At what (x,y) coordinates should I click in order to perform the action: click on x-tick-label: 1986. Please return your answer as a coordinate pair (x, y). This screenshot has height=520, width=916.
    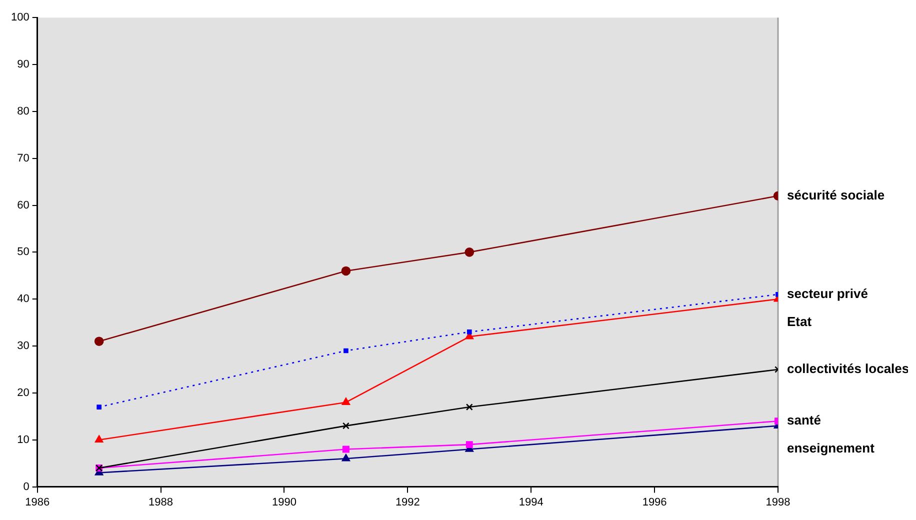
    Looking at the image, I should click on (37, 502).